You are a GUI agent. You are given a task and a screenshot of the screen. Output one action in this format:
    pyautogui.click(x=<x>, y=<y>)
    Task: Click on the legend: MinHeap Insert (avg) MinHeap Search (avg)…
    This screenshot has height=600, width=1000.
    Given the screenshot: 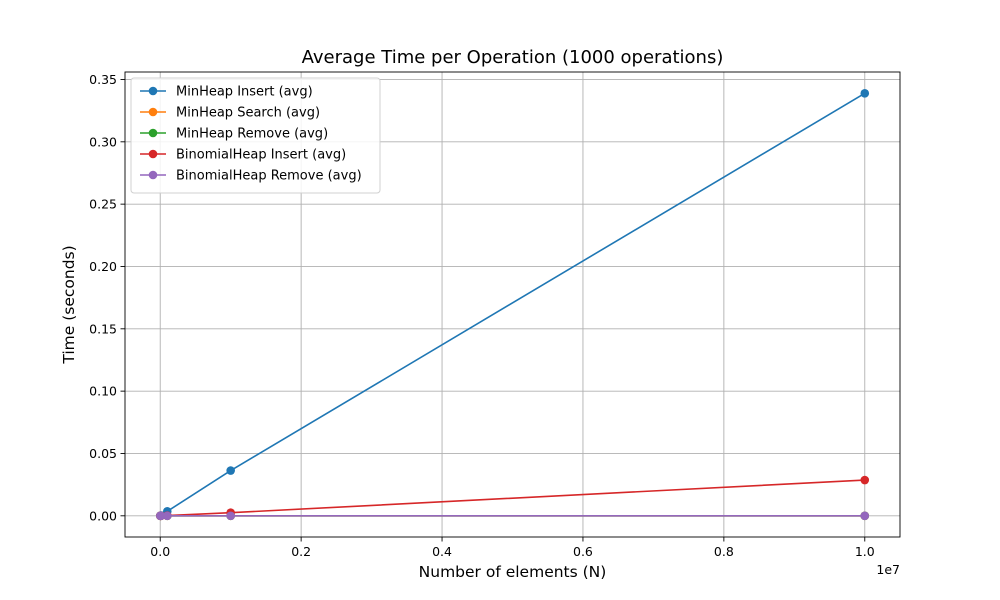 What is the action you would take?
    pyautogui.click(x=255, y=135)
    